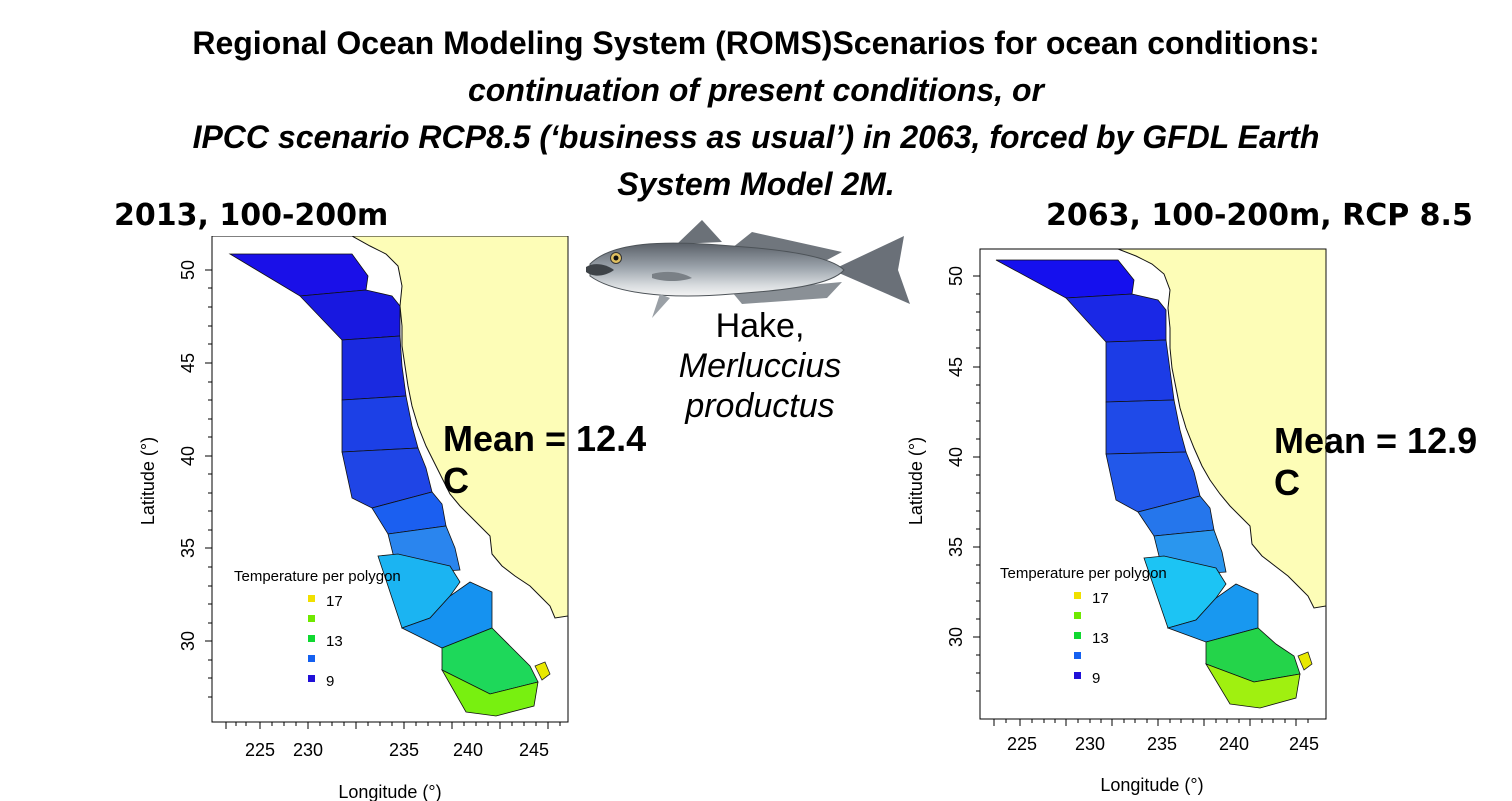 This screenshot has width=1512, height=801. Describe the element at coordinates (756, 90) in the screenshot. I see `title-line-2: continuation of present conditions, or` at that location.